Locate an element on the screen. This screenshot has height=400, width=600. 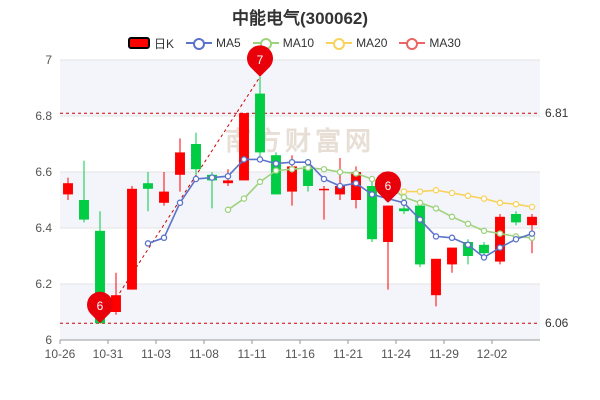
x-tick-label: 11-16 is located at coordinates (300, 354).